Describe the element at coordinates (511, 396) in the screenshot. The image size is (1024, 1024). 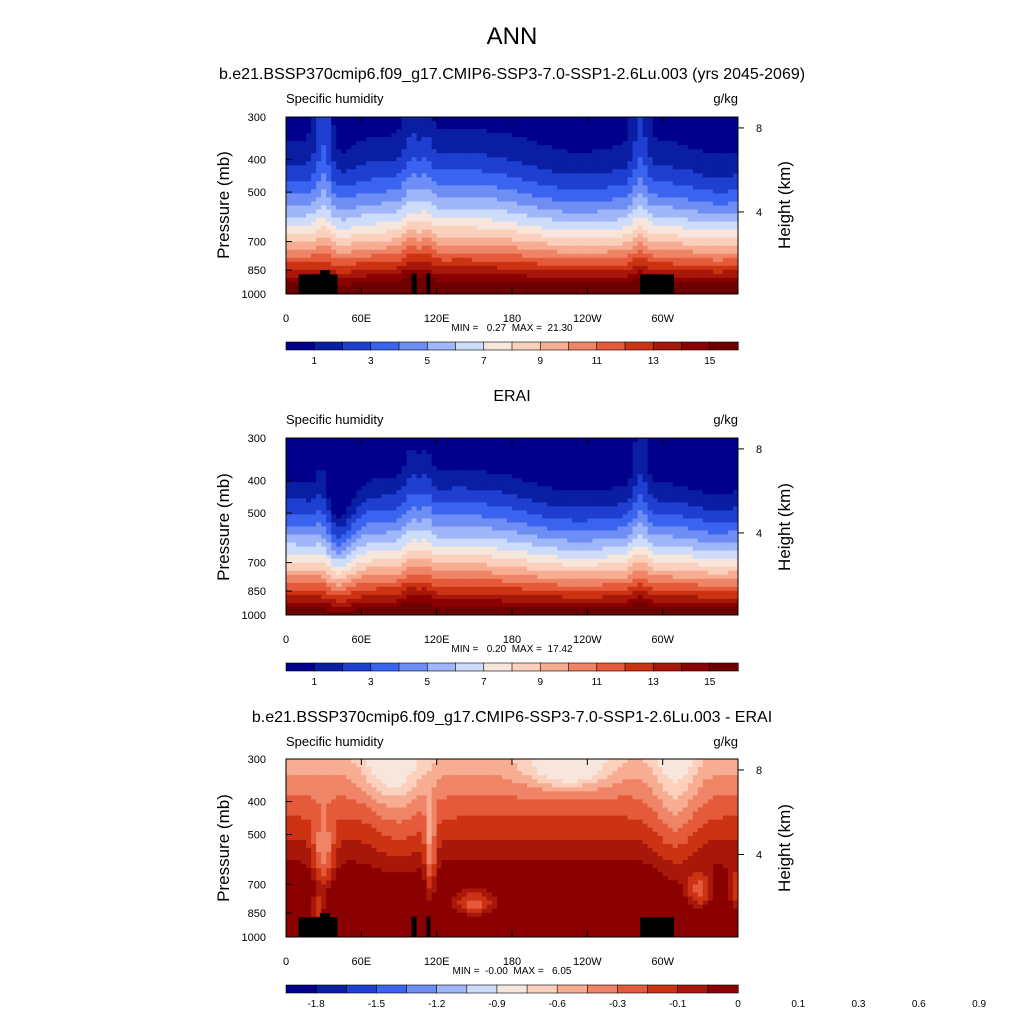
I see `panel-title: ERAI` at that location.